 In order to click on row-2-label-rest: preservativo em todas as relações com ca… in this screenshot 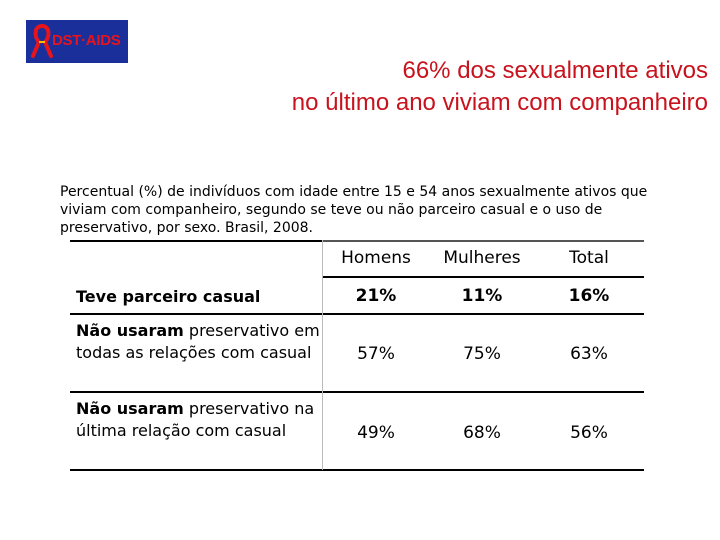, I will do `click(198, 341)`.